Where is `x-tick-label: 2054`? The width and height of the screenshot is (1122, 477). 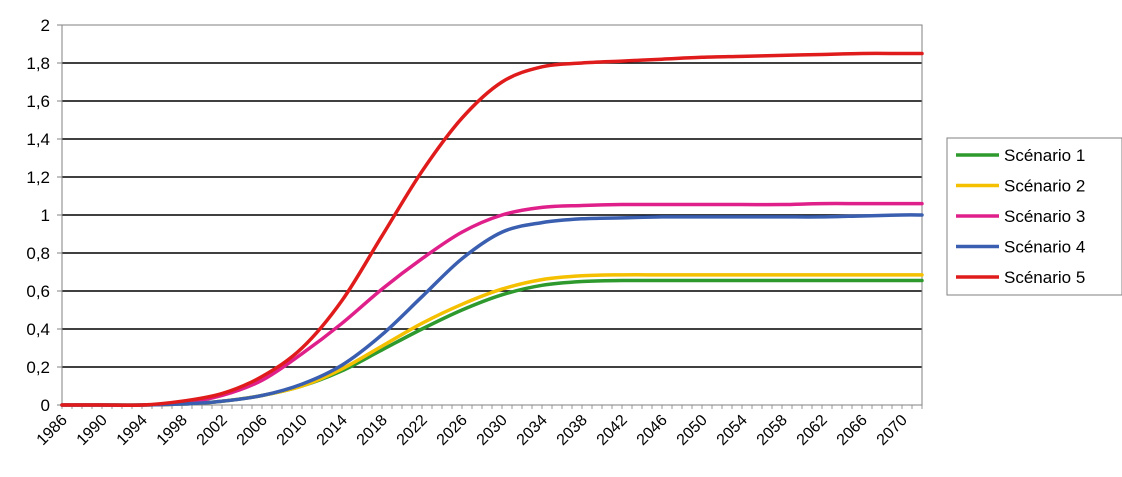 x-tick-label: 2054 is located at coordinates (732, 430).